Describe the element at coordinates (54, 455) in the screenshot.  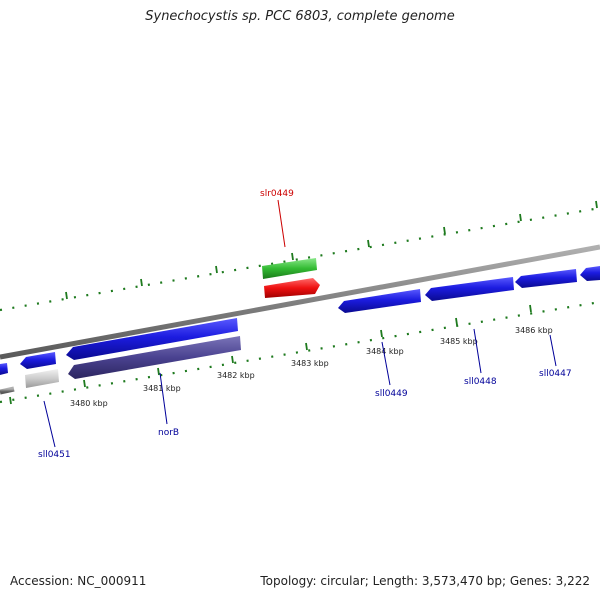
I see `label-sll0451: sll0451` at that location.